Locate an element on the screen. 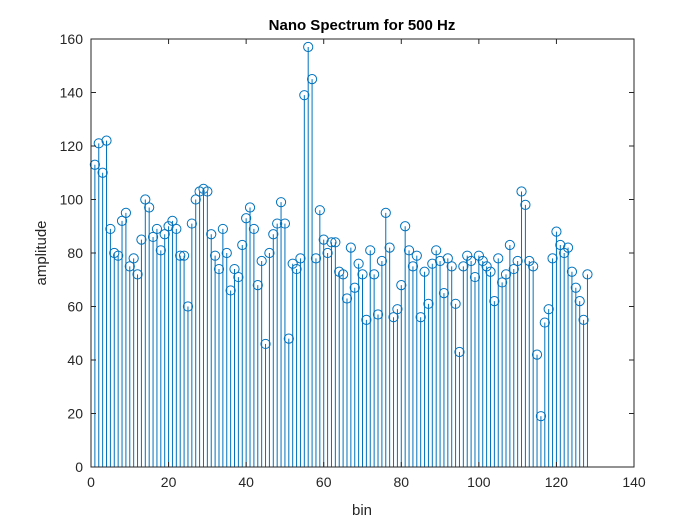 This screenshot has height=525, width=700. x-axis-label: bin is located at coordinates (362, 510).